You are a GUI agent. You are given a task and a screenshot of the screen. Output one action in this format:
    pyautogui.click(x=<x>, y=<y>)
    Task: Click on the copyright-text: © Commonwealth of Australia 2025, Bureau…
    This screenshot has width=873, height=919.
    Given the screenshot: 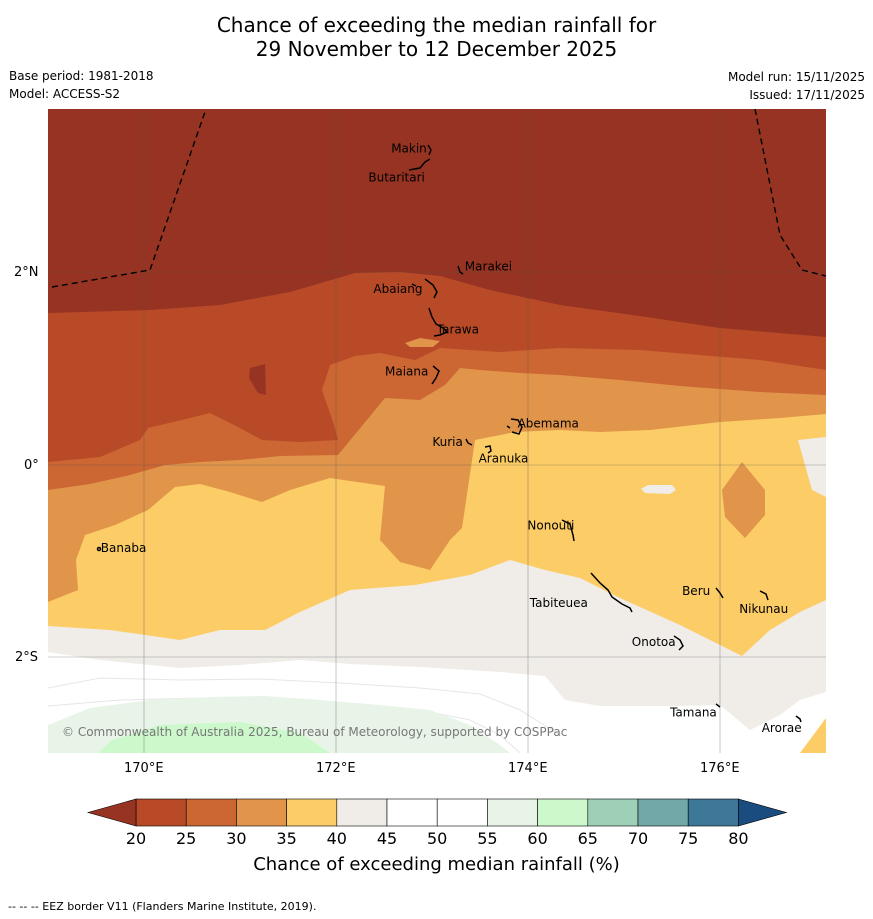 What is the action you would take?
    pyautogui.click(x=314, y=732)
    